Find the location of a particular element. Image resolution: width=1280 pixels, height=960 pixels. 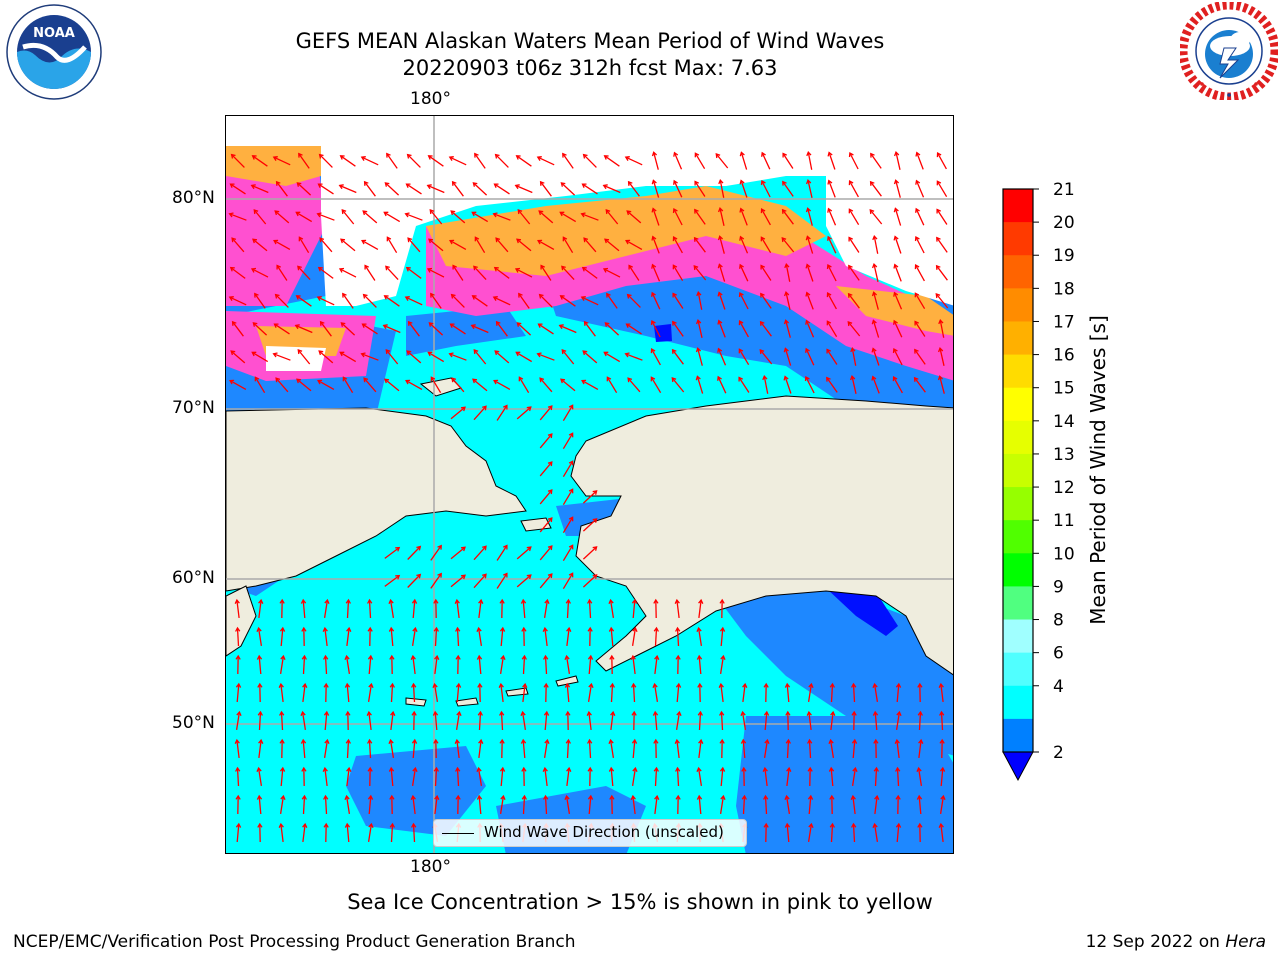

colorbar-segment is located at coordinates (1018, 437).